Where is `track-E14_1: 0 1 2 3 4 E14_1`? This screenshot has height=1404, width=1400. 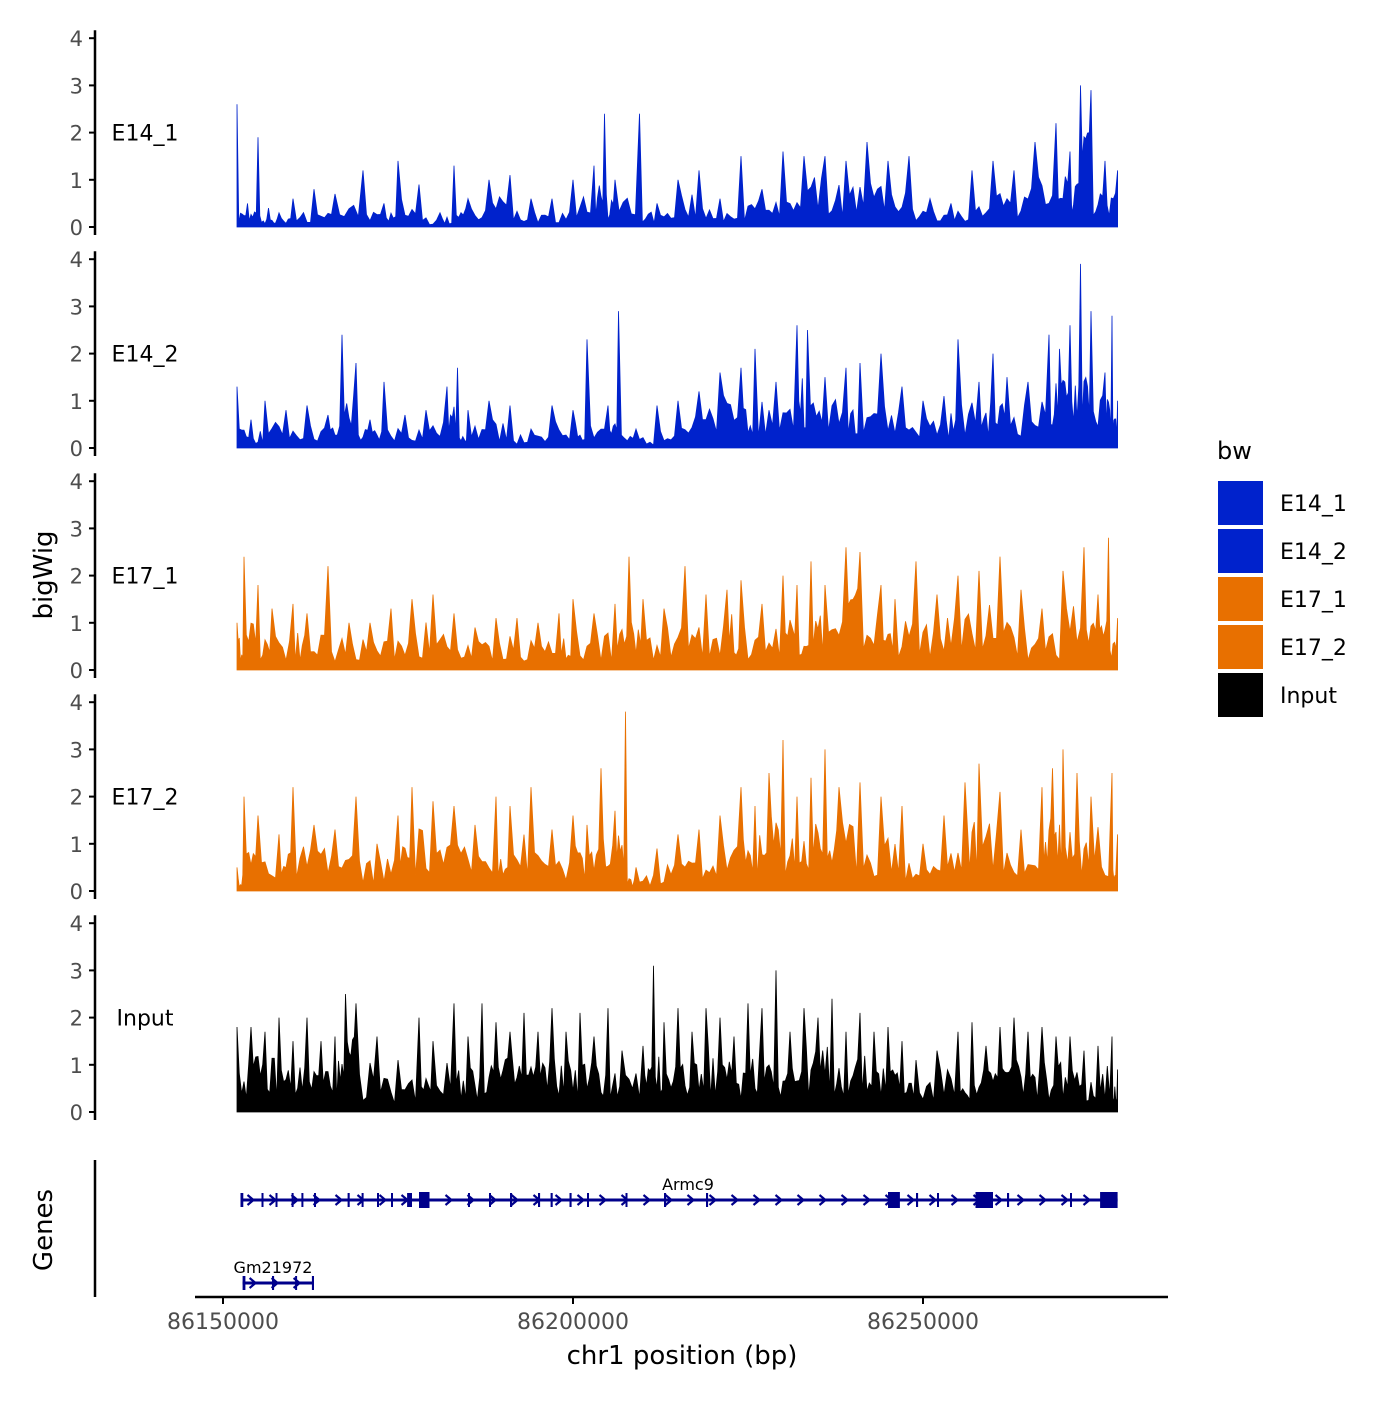 track-E14_1: 0 1 2 3 4 E14_1 is located at coordinates (594, 133).